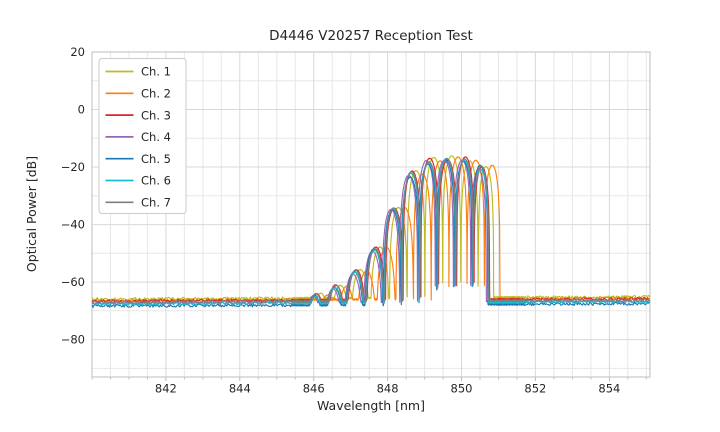  I want to click on legend-label: Ch. 5, so click(156, 159).